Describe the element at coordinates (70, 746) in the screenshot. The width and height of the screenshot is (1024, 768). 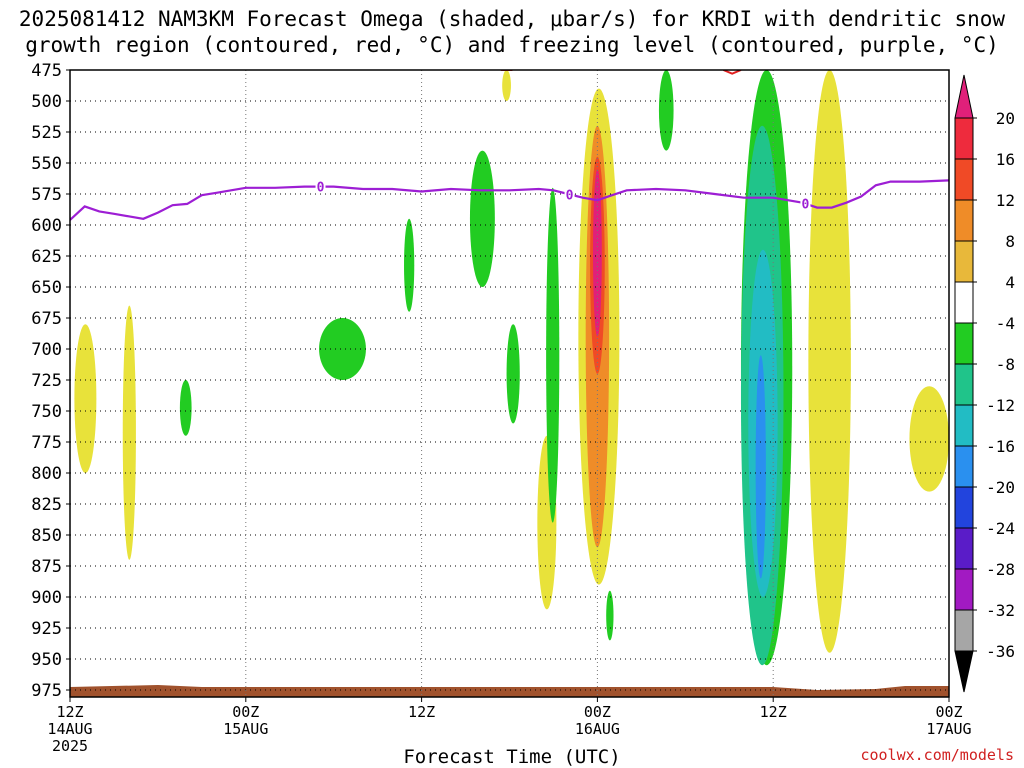
I see `x-tick-label: 2025` at that location.